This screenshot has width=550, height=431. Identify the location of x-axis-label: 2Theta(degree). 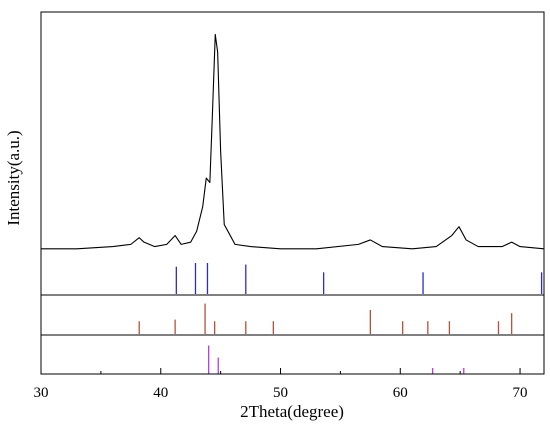
(292, 411).